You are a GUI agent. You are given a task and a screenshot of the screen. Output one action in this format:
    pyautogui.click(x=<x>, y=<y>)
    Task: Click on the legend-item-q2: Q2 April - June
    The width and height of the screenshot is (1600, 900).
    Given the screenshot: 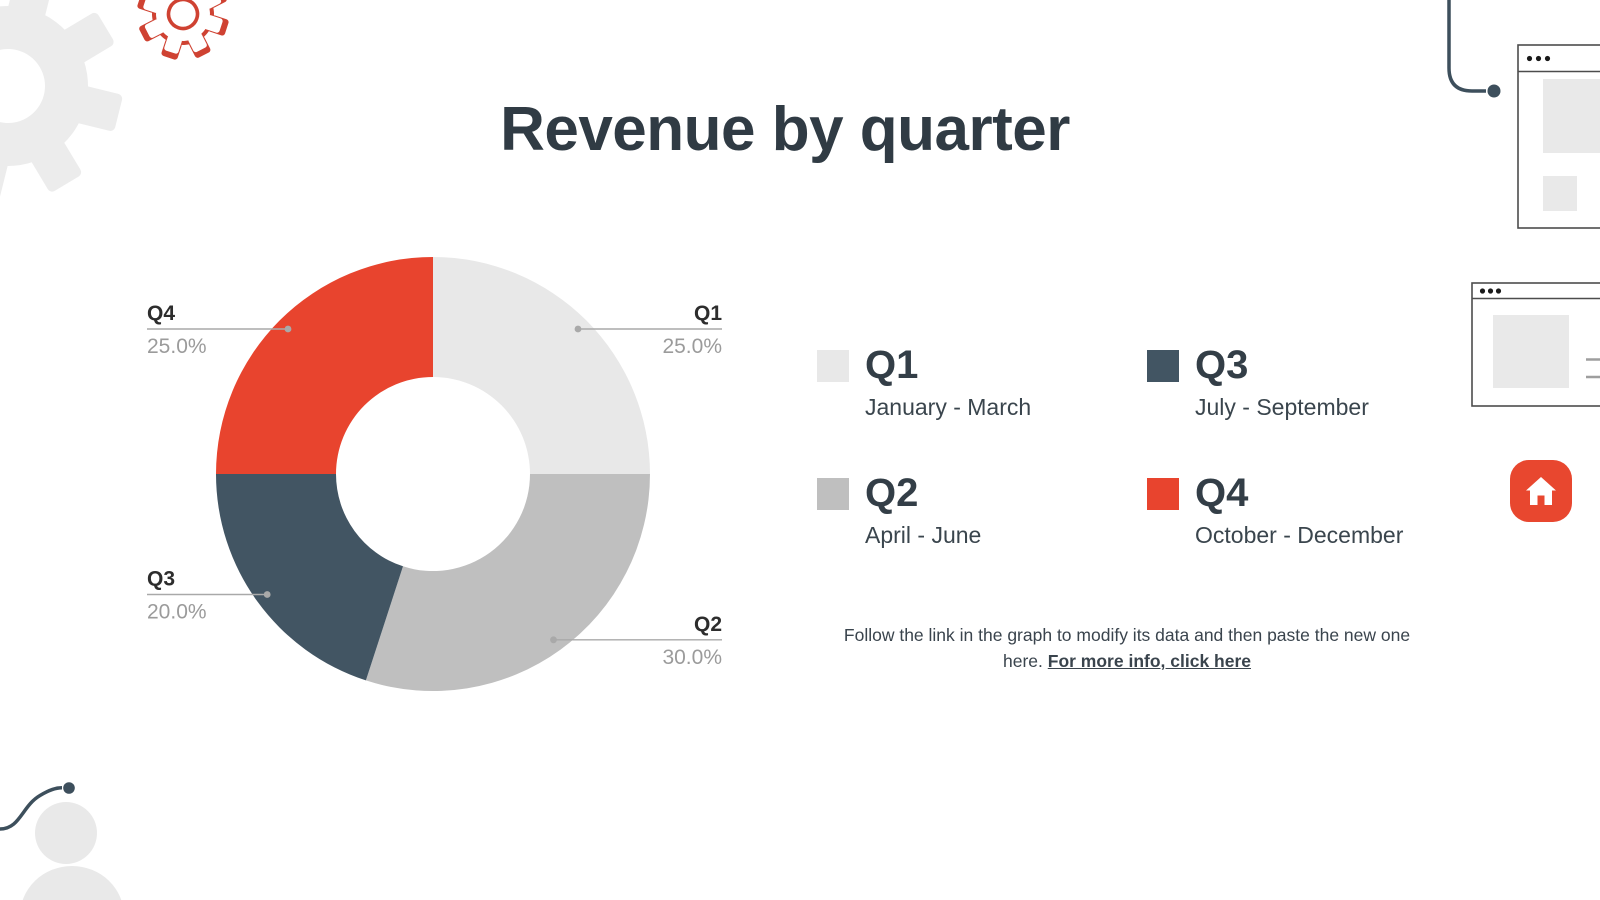 What is the action you would take?
    pyautogui.click(x=982, y=510)
    